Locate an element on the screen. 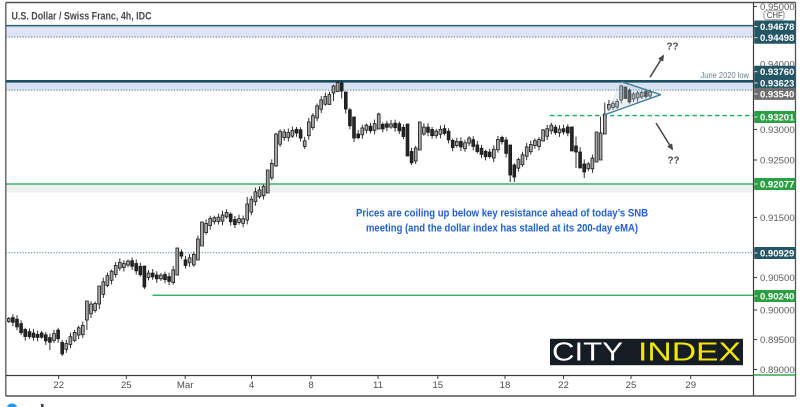  svg-text: 18 is located at coordinates (505, 385).